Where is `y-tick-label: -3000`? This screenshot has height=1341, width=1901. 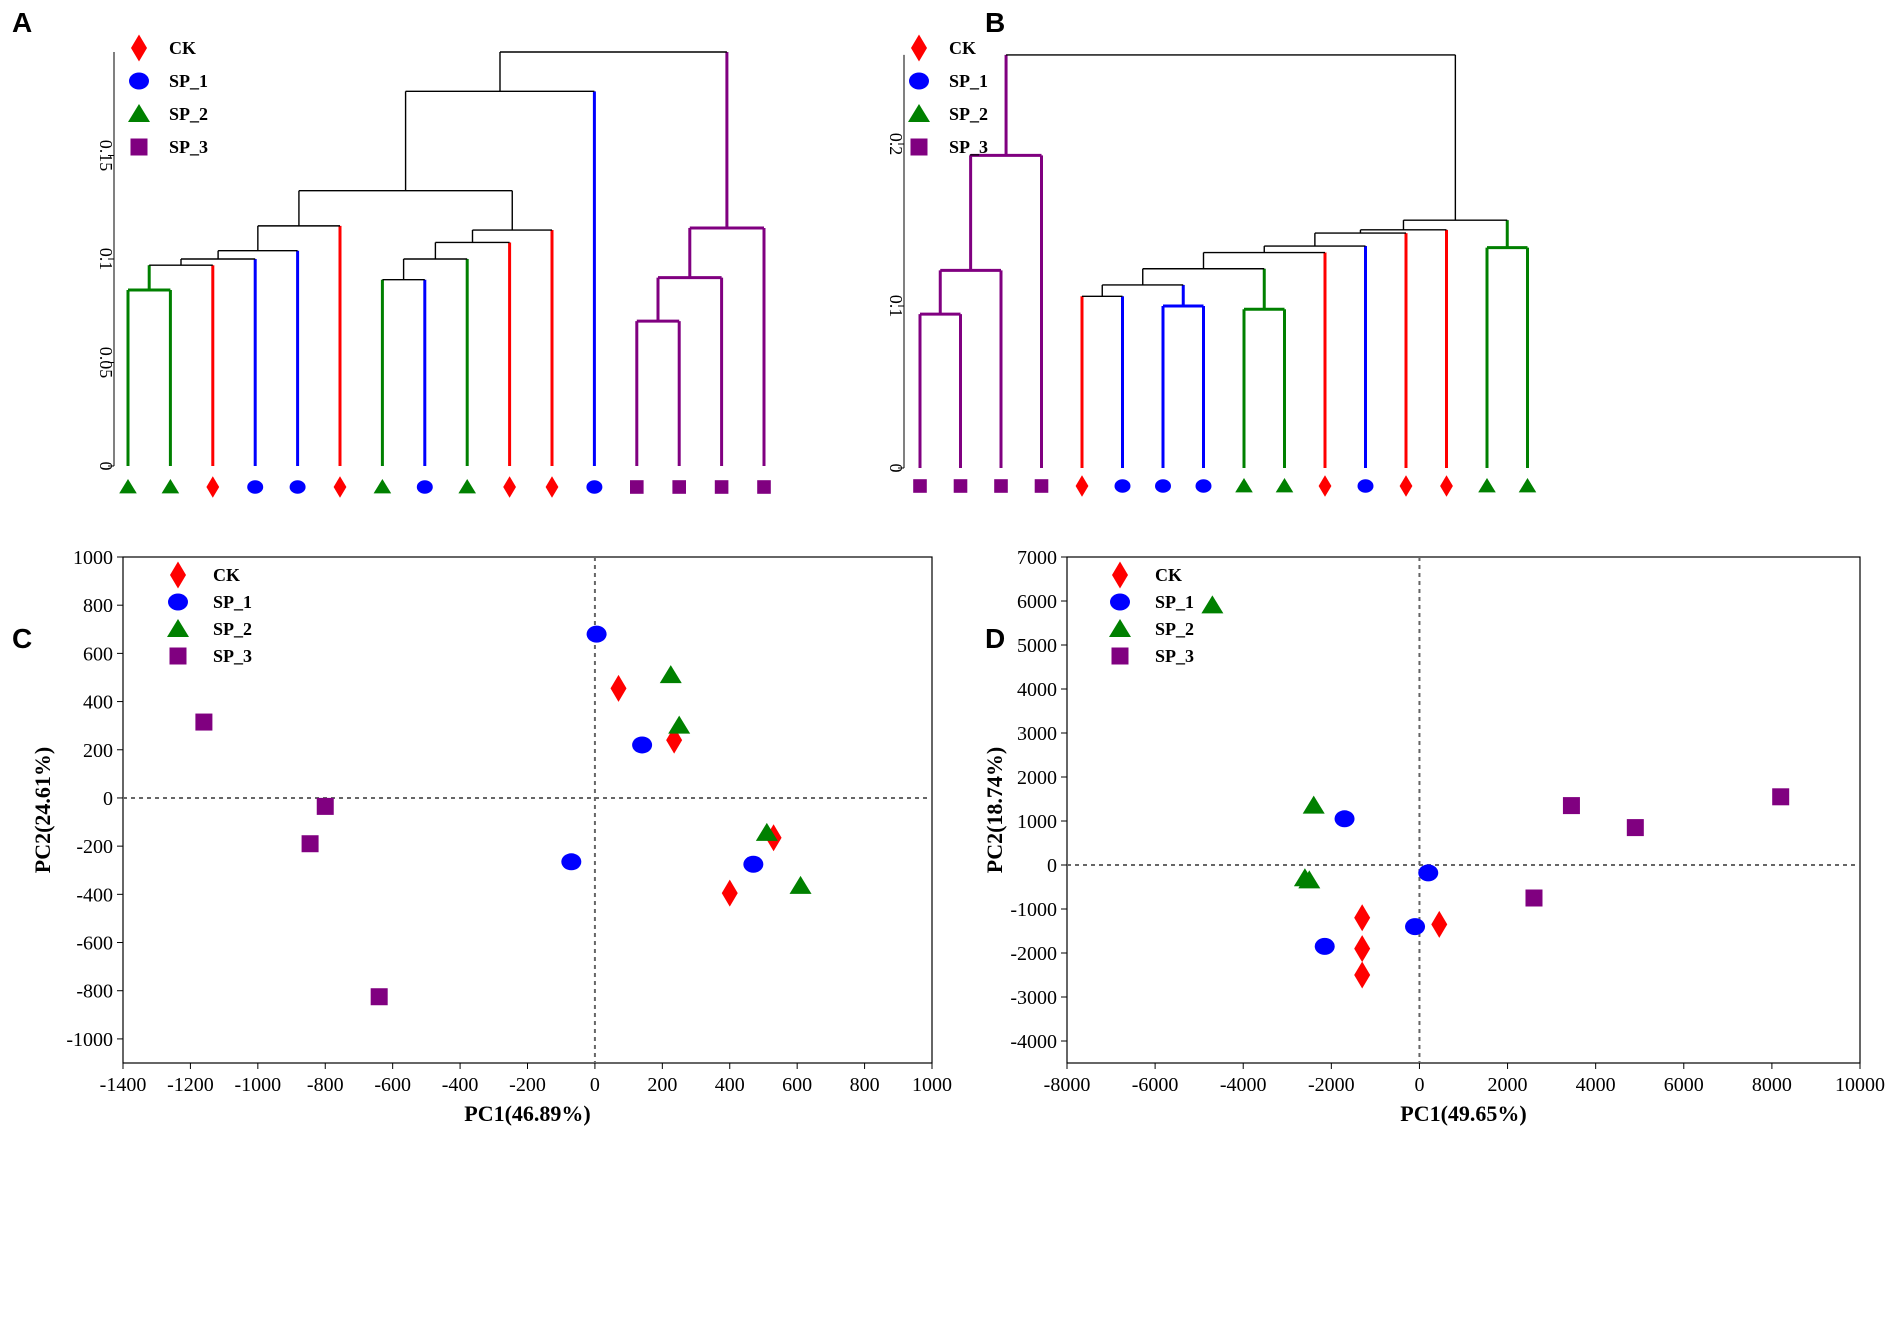 y-tick-label: -3000 is located at coordinates (1033, 998).